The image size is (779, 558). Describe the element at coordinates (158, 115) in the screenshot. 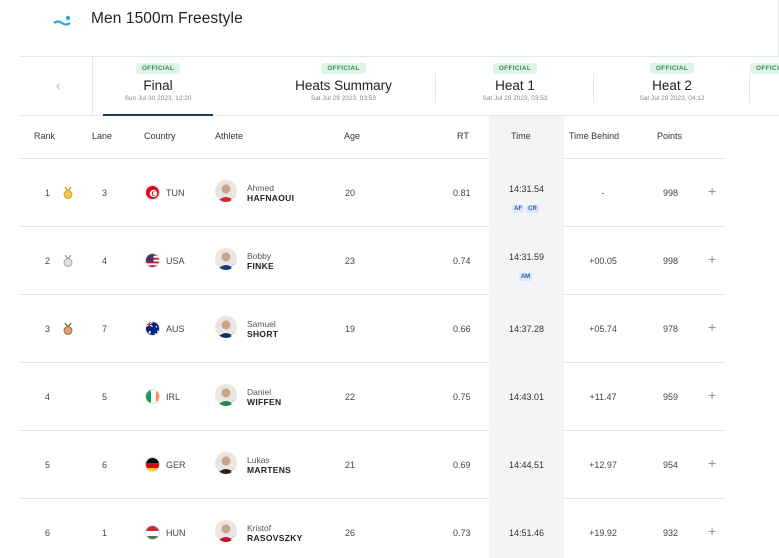

I see `active-tab-indicator` at that location.